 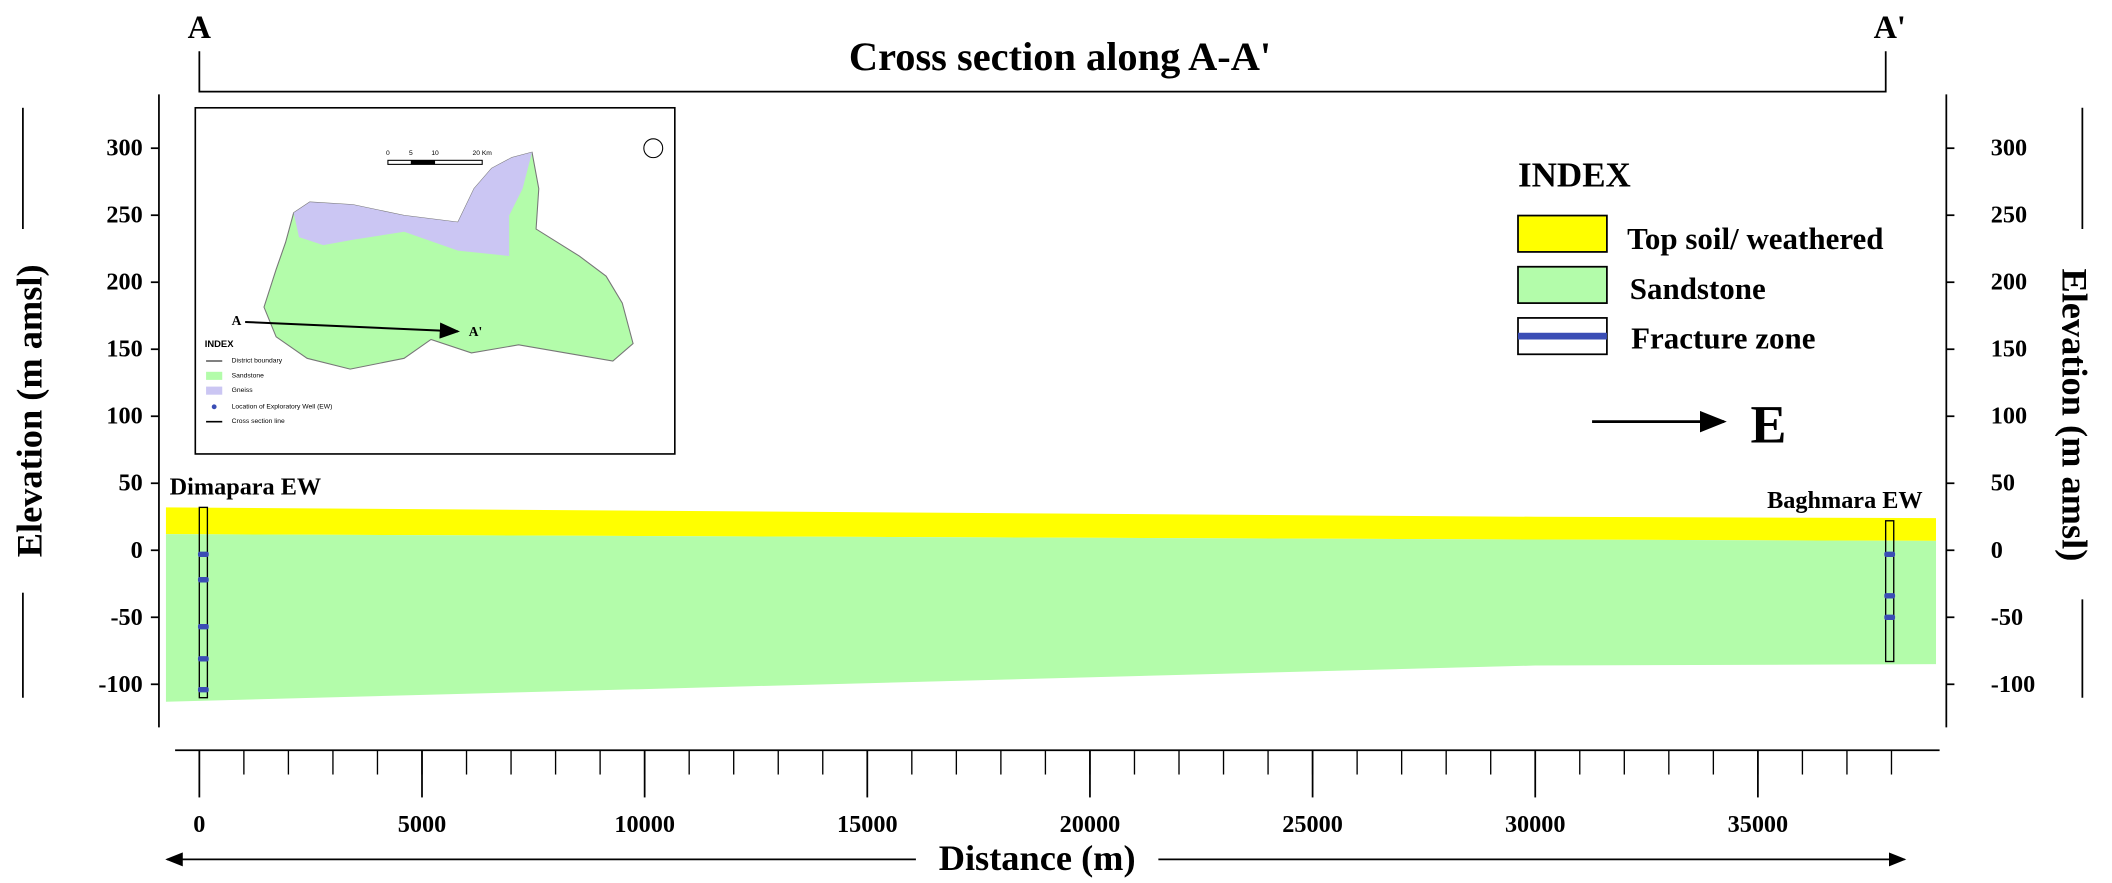 What do you see at coordinates (258, 421) in the screenshot?
I see `inset-legend-item: Cross section line` at bounding box center [258, 421].